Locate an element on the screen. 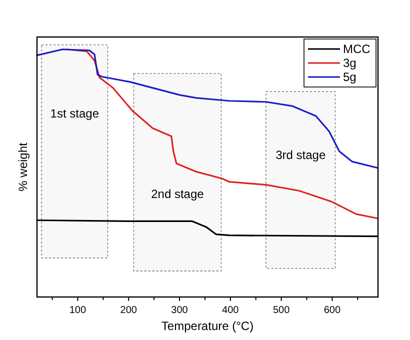  legend-label: 5g is located at coordinates (349, 77).